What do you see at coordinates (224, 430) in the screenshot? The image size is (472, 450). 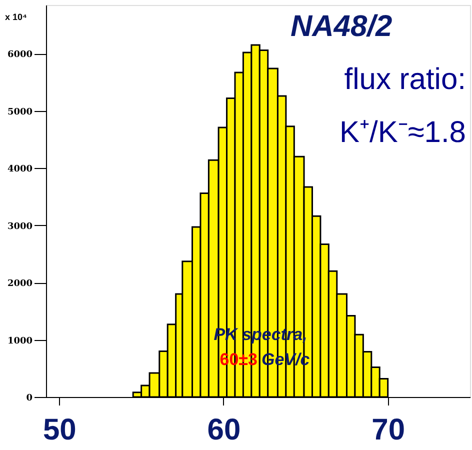 I see `x-tick-label: 60` at bounding box center [224, 430].